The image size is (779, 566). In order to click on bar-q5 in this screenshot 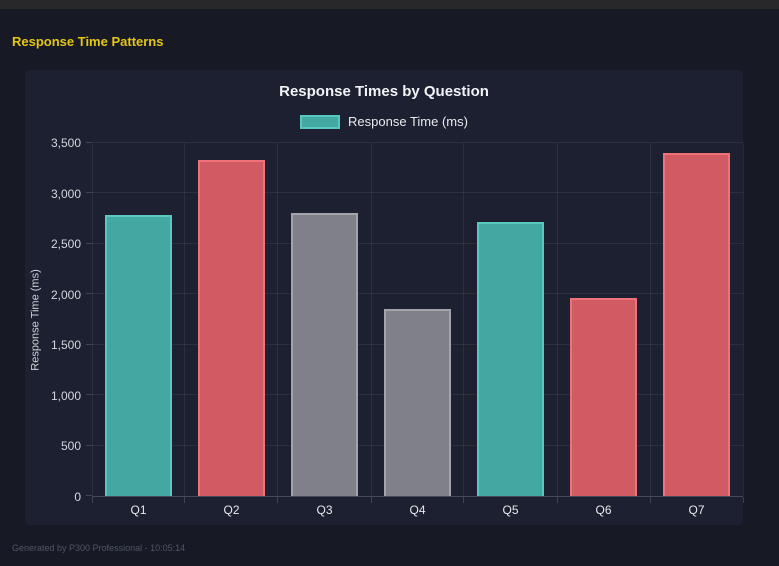, I will do `click(510, 358)`.